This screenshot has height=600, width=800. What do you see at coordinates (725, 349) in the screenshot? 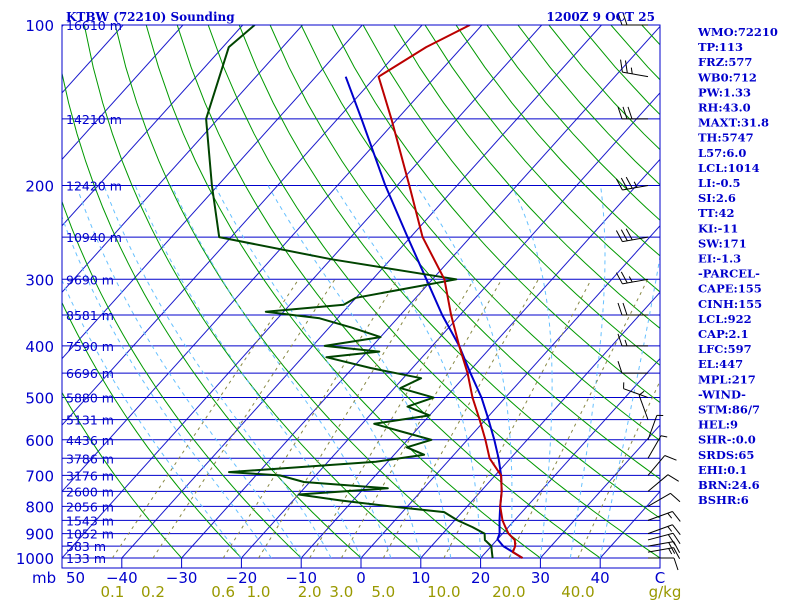
I see `index-item: LFC:597` at bounding box center [725, 349].